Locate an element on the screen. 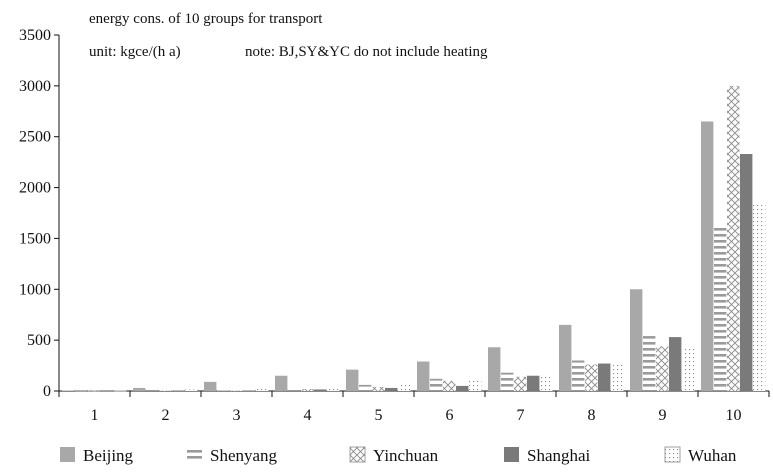  y-tick-label: 2500 is located at coordinates (35, 137).